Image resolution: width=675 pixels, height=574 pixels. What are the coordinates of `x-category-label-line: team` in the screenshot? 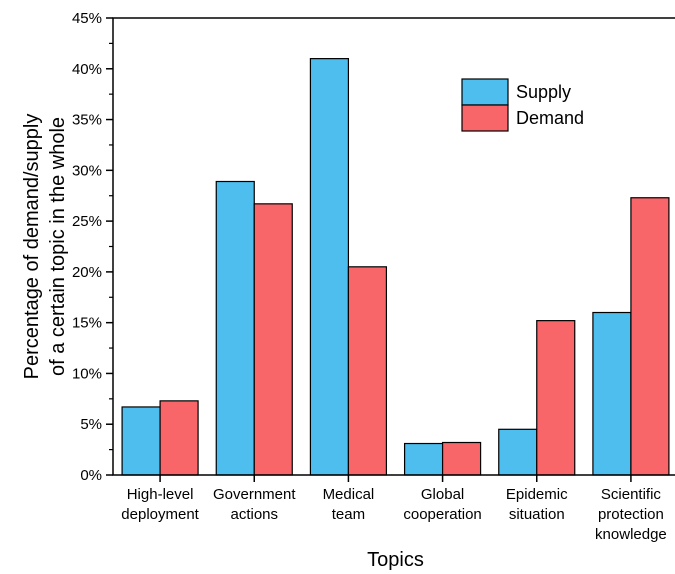 It's located at (348, 514).